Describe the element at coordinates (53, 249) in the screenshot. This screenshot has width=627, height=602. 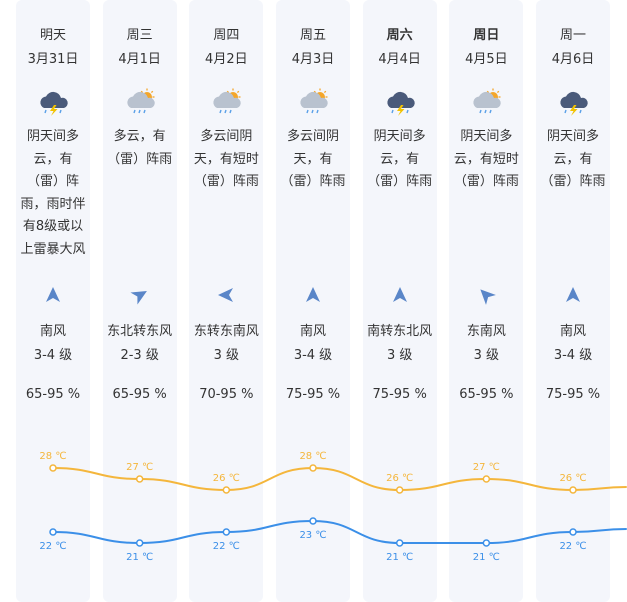
I see `description-line: 上雷暴大风` at that location.